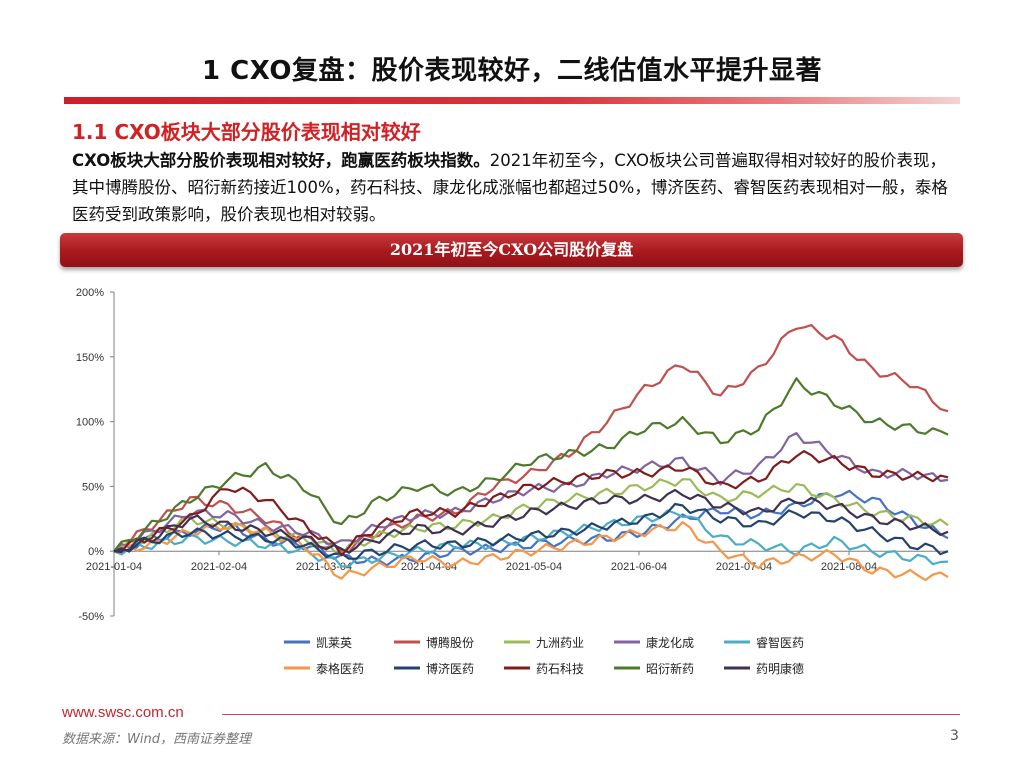  I want to click on footer-url: www.swsc.com.cn, so click(123, 712).